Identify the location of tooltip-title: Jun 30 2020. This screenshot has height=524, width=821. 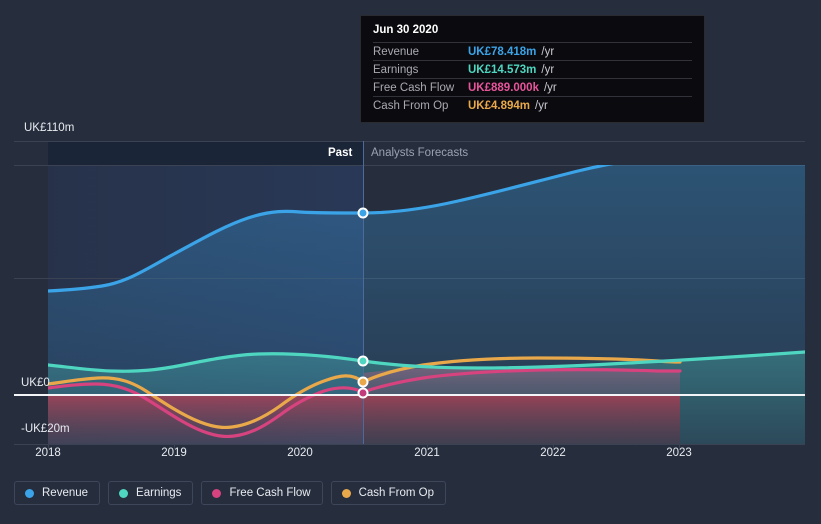
(406, 30).